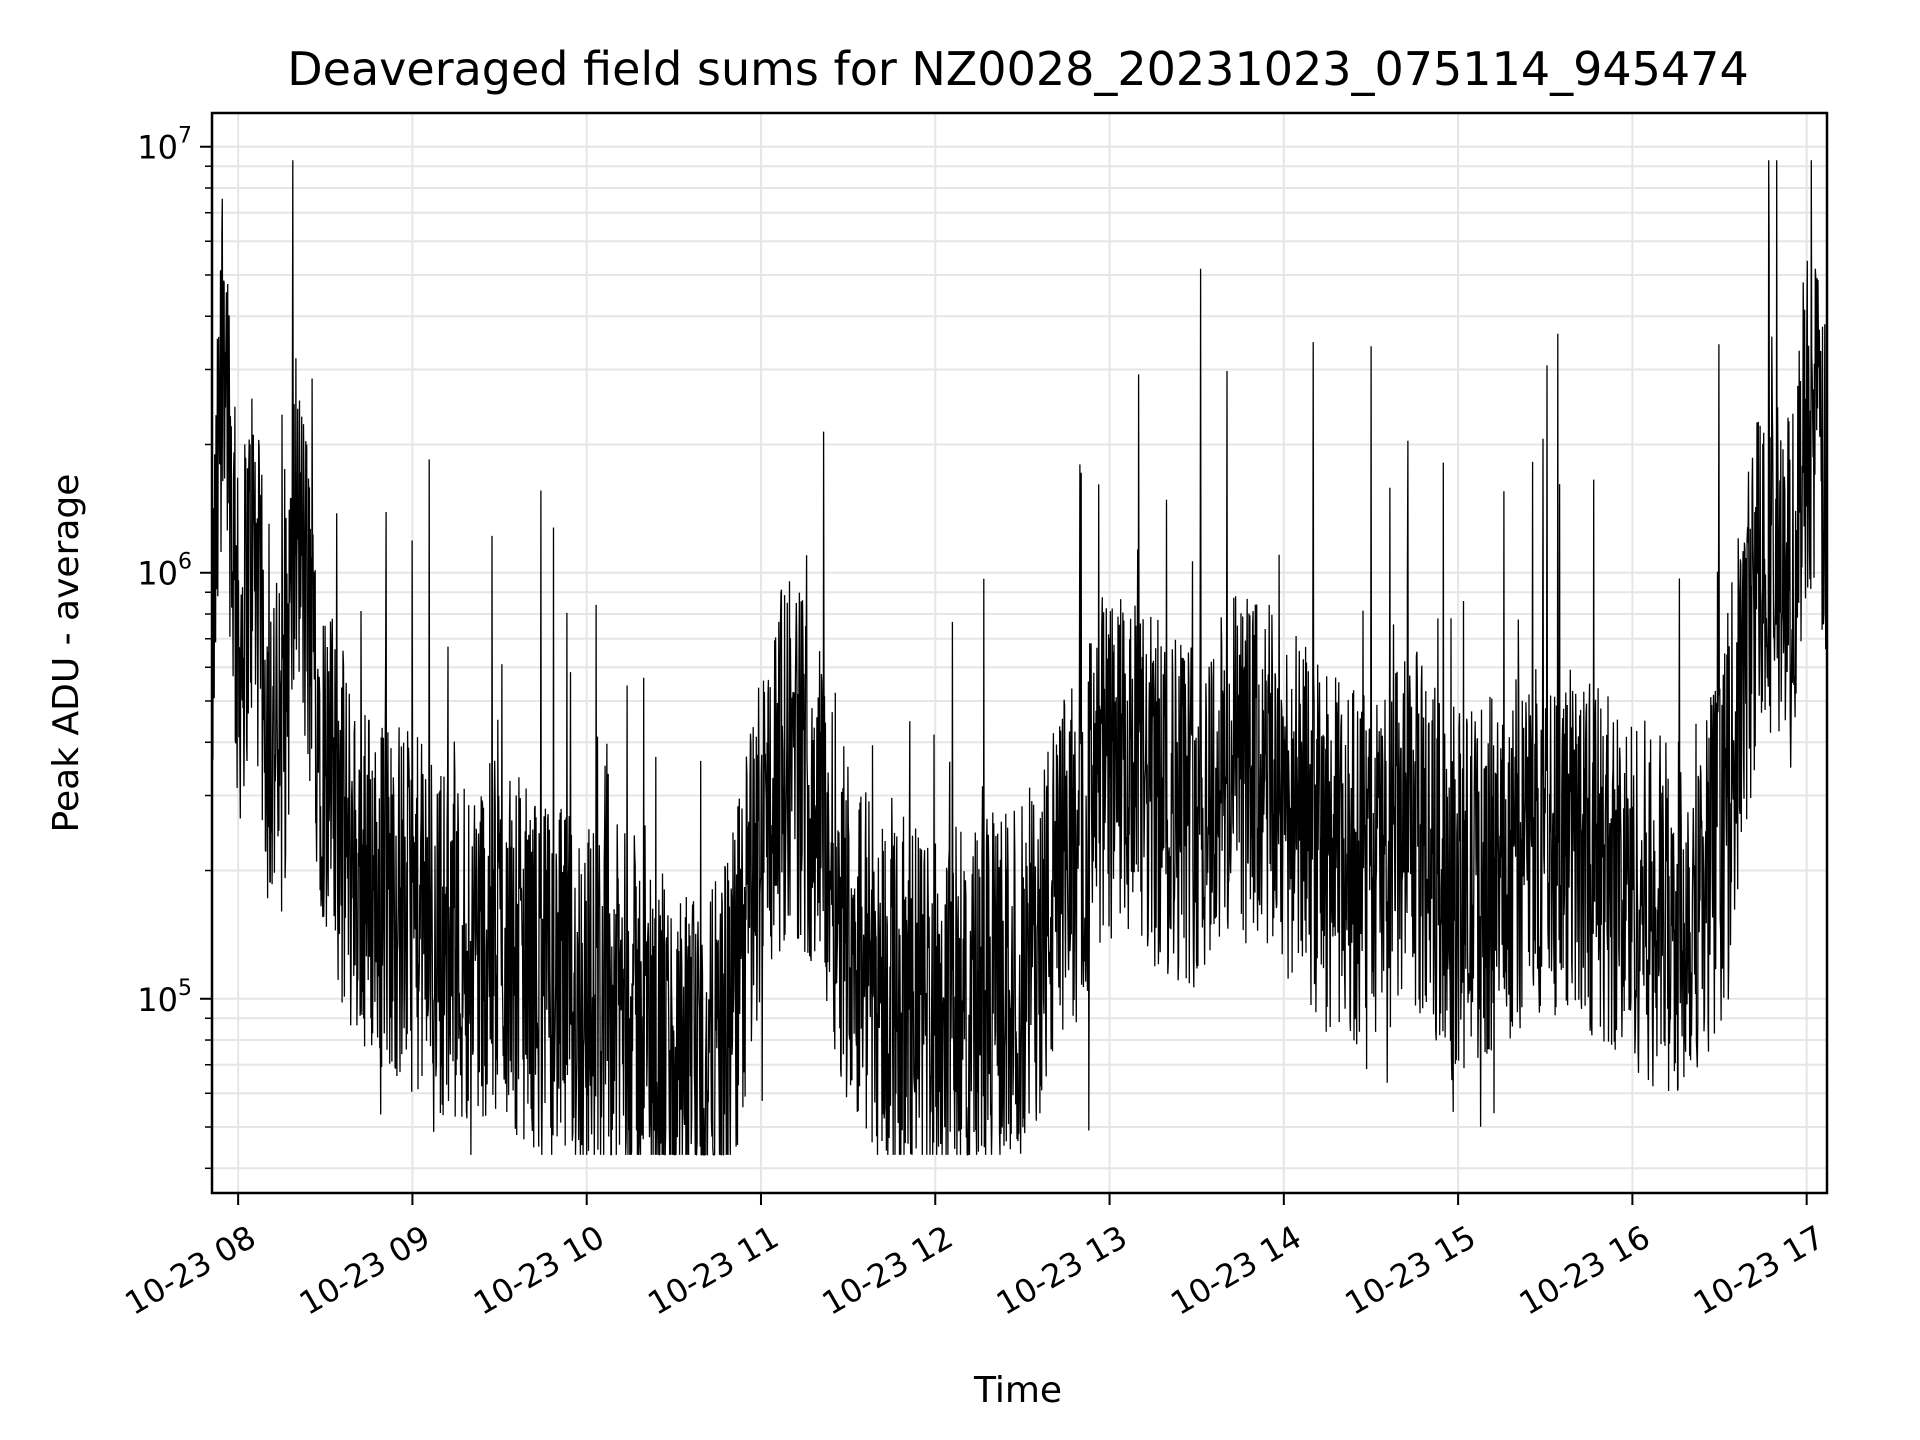 The width and height of the screenshot is (1920, 1440). I want to click on x-tick: 10-23 16, so click(1585, 1258).